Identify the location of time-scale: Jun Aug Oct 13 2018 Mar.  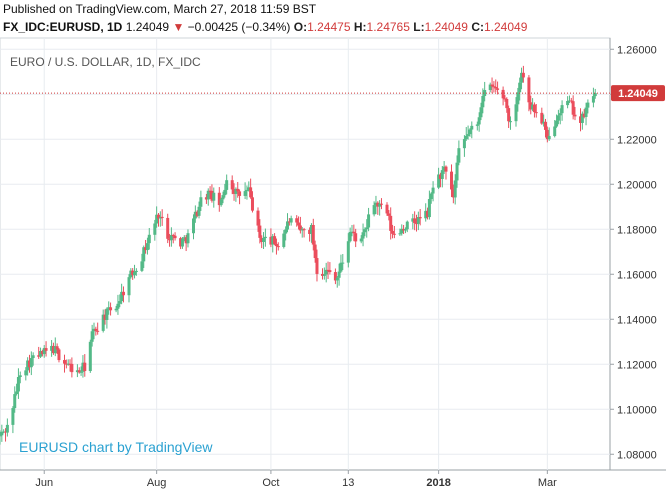
(296, 479).